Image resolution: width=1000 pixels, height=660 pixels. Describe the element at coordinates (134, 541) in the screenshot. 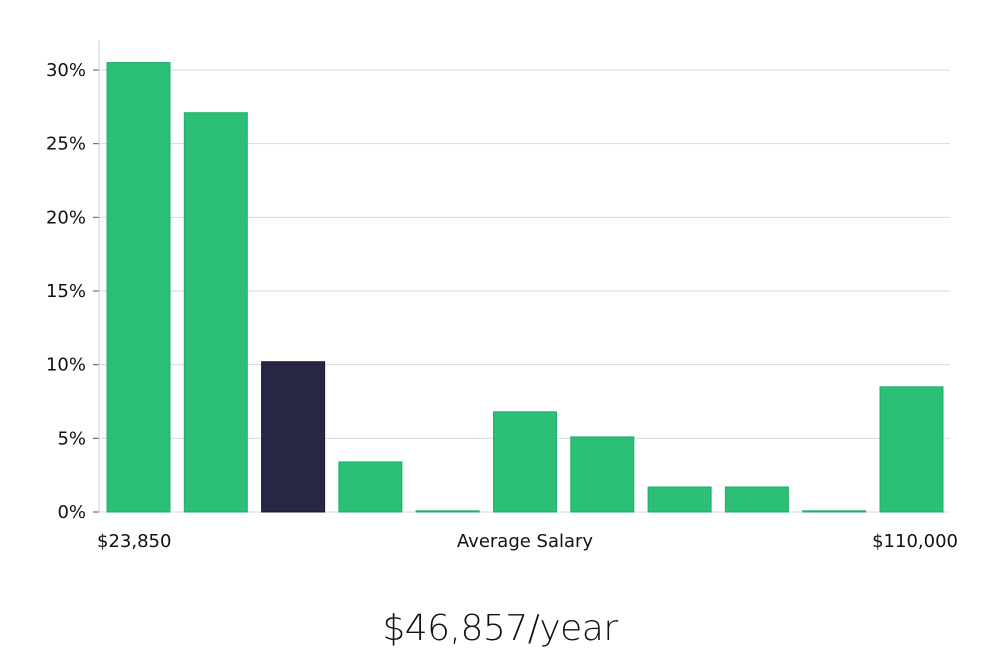

I see `x-min-label: $23,850` at that location.